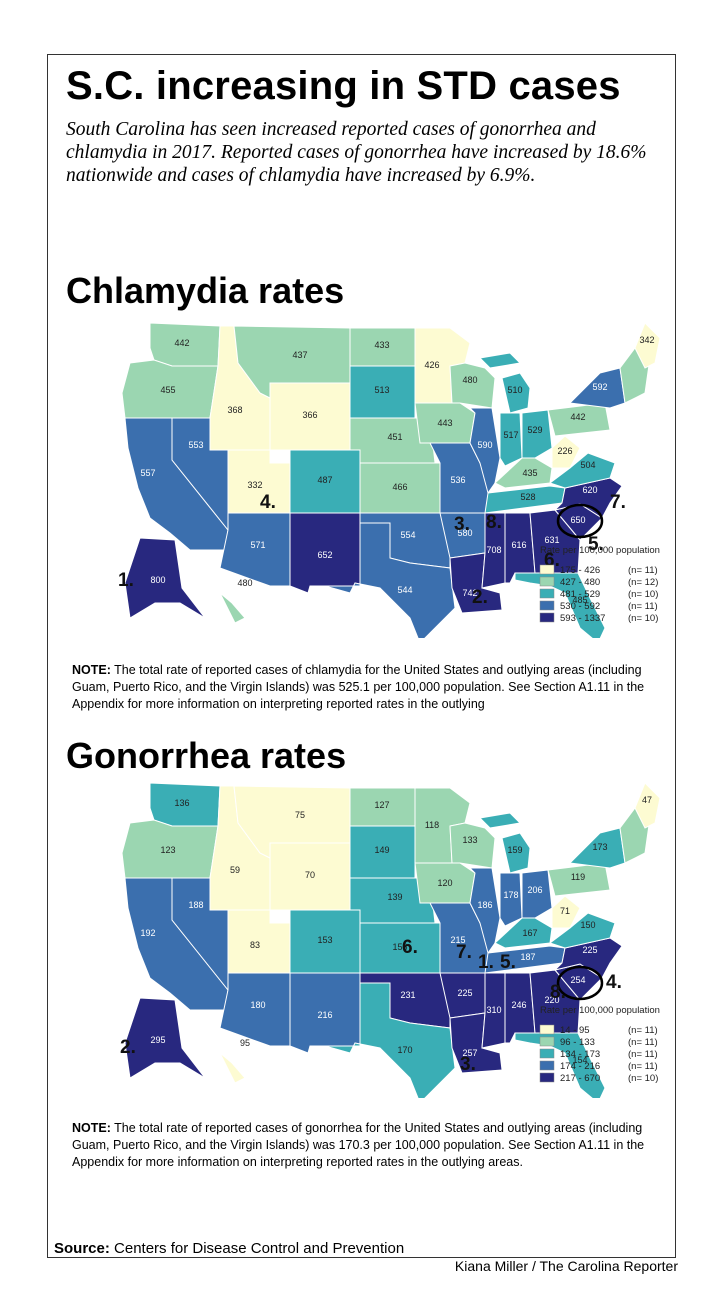 This screenshot has height=1309, width=720. What do you see at coordinates (577, 417) in the screenshot?
I see `state-value-pa: 442` at bounding box center [577, 417].